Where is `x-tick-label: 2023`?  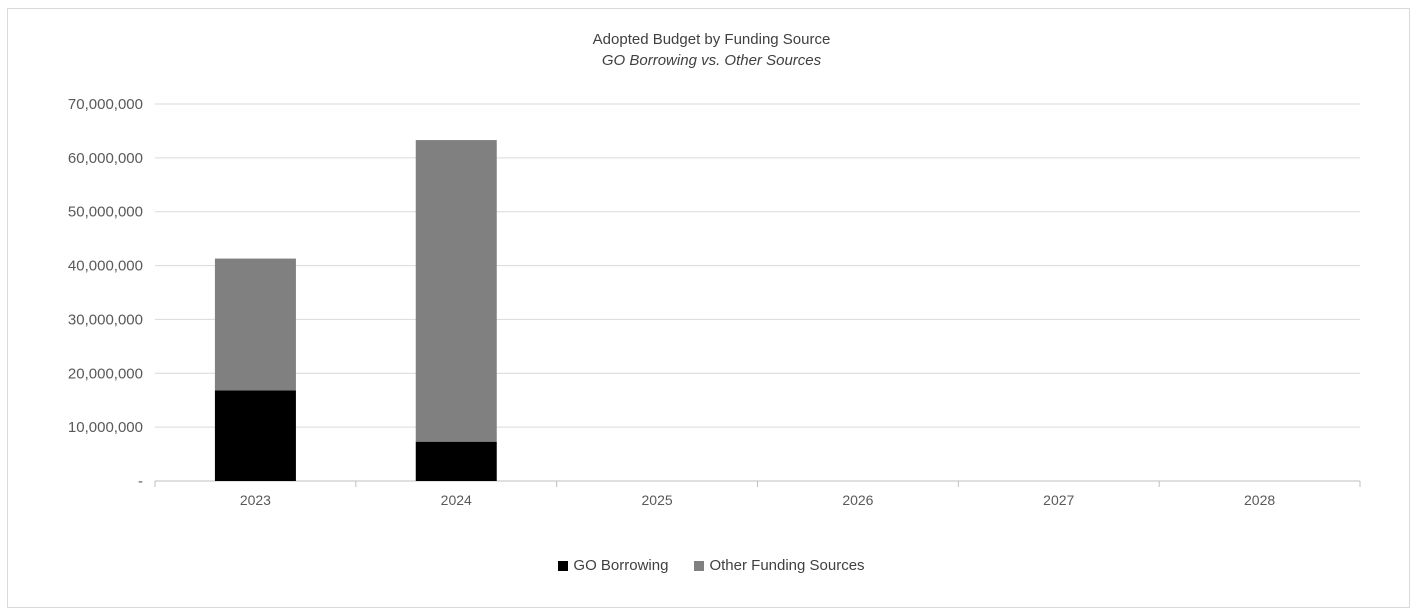 x-tick-label: 2023 is located at coordinates (255, 500).